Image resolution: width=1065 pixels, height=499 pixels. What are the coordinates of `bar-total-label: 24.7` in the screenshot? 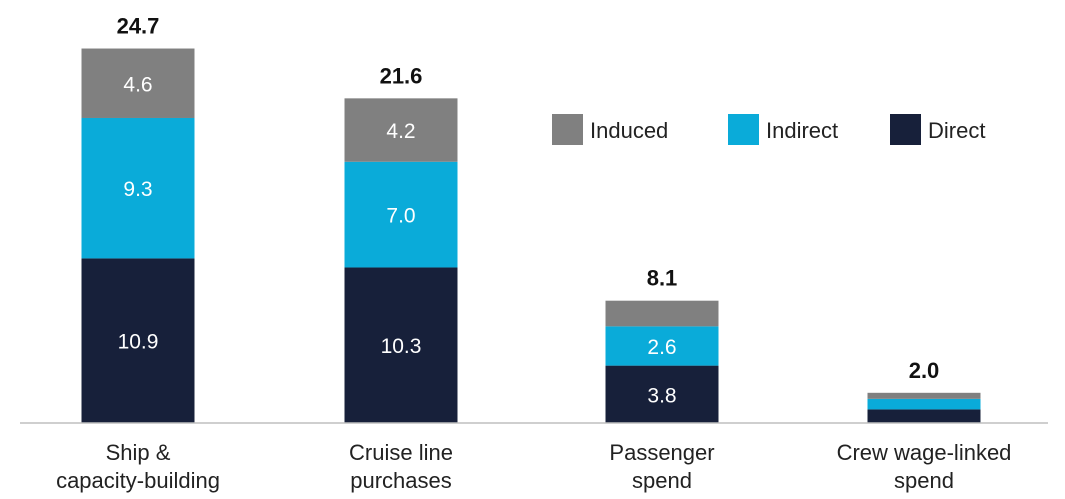 It's located at (138, 26).